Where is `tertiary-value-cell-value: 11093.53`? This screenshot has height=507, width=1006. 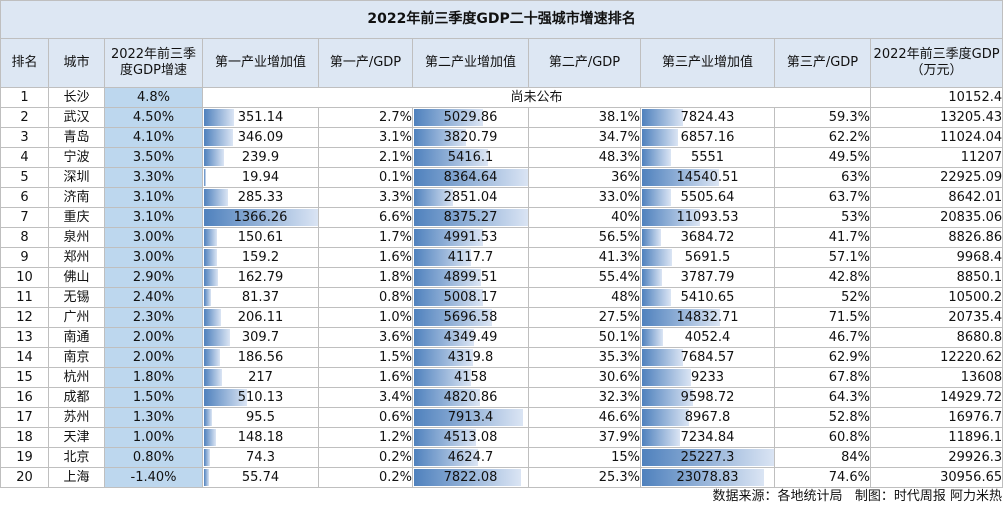 tertiary-value-cell-value: 11093.53 is located at coordinates (707, 217).